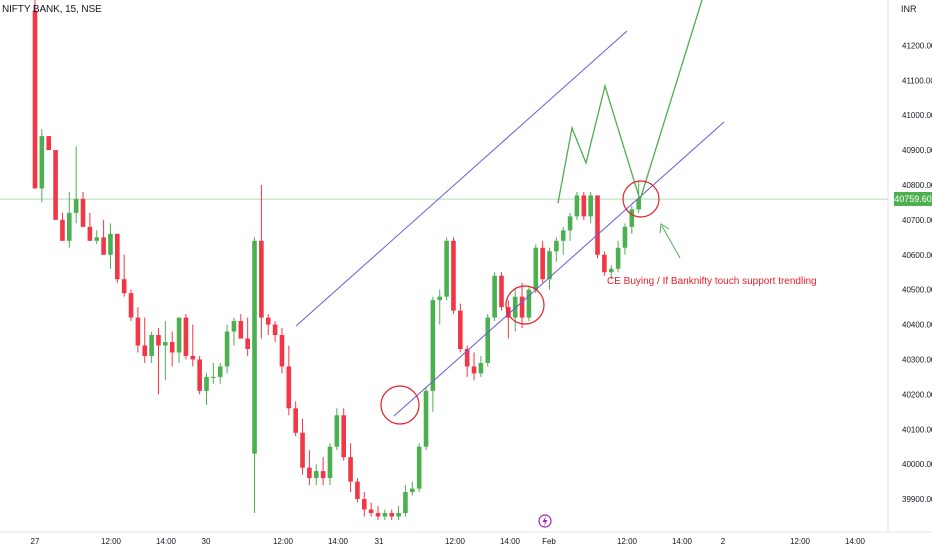 This screenshot has width=932, height=555. Describe the element at coordinates (917, 255) in the screenshot. I see `price-tick-label: 40600.00` at that location.